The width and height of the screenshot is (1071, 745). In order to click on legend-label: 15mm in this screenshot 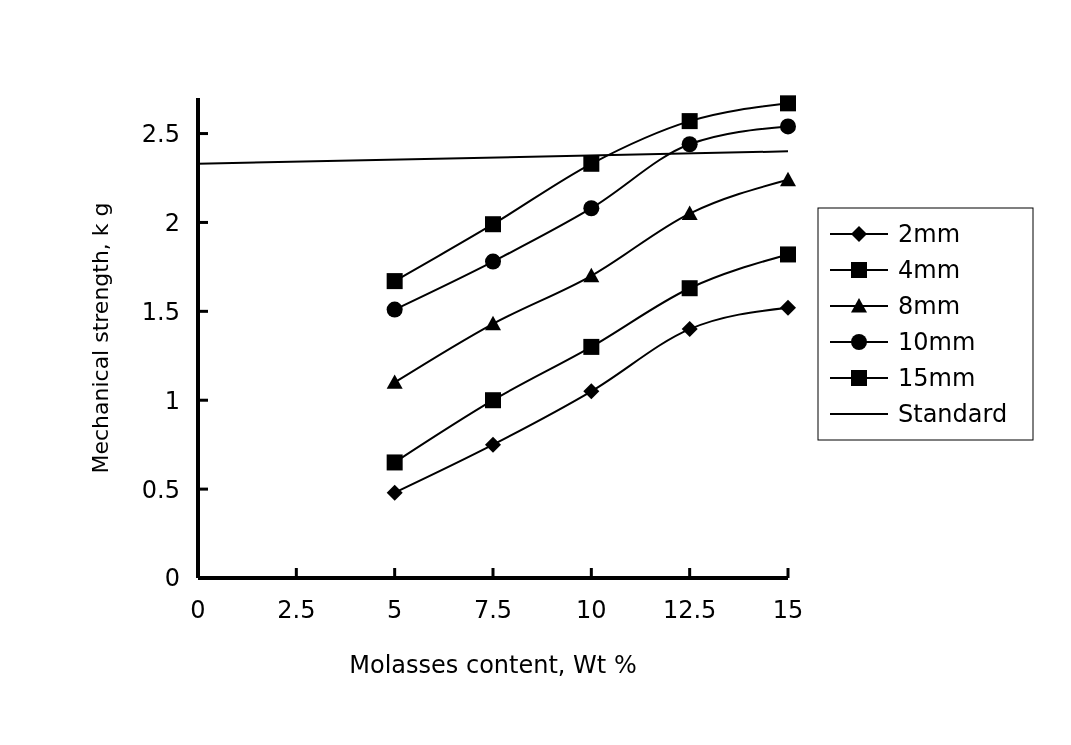, I will do `click(937, 378)`.